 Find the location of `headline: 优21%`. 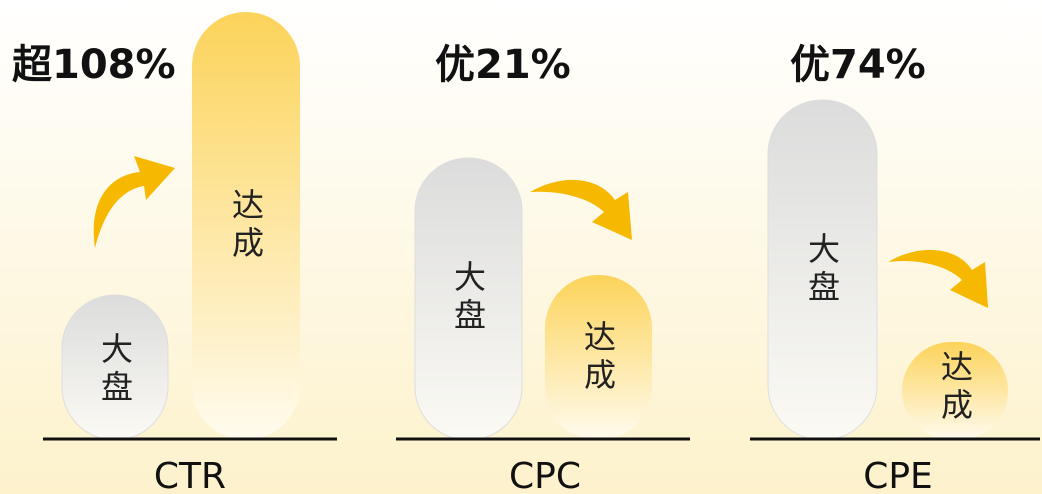

headline: 优21% is located at coordinates (503, 65).